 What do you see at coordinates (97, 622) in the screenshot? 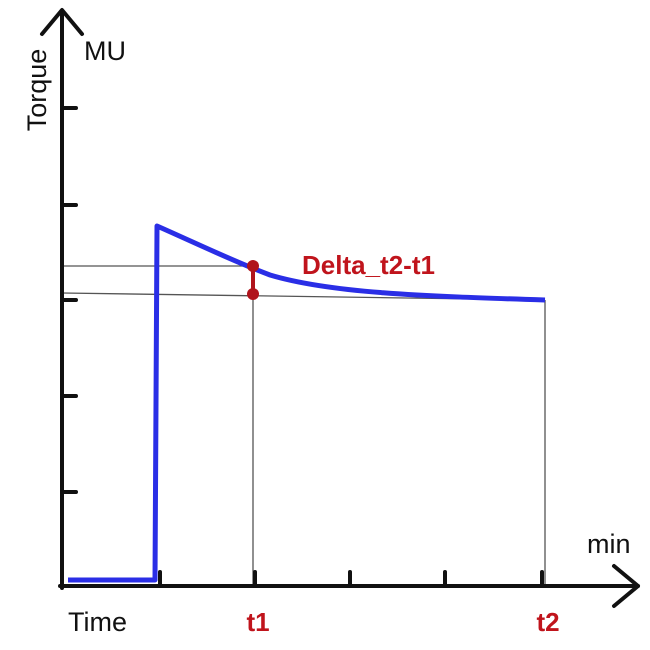
I see `x-axis-label: Time` at bounding box center [97, 622].